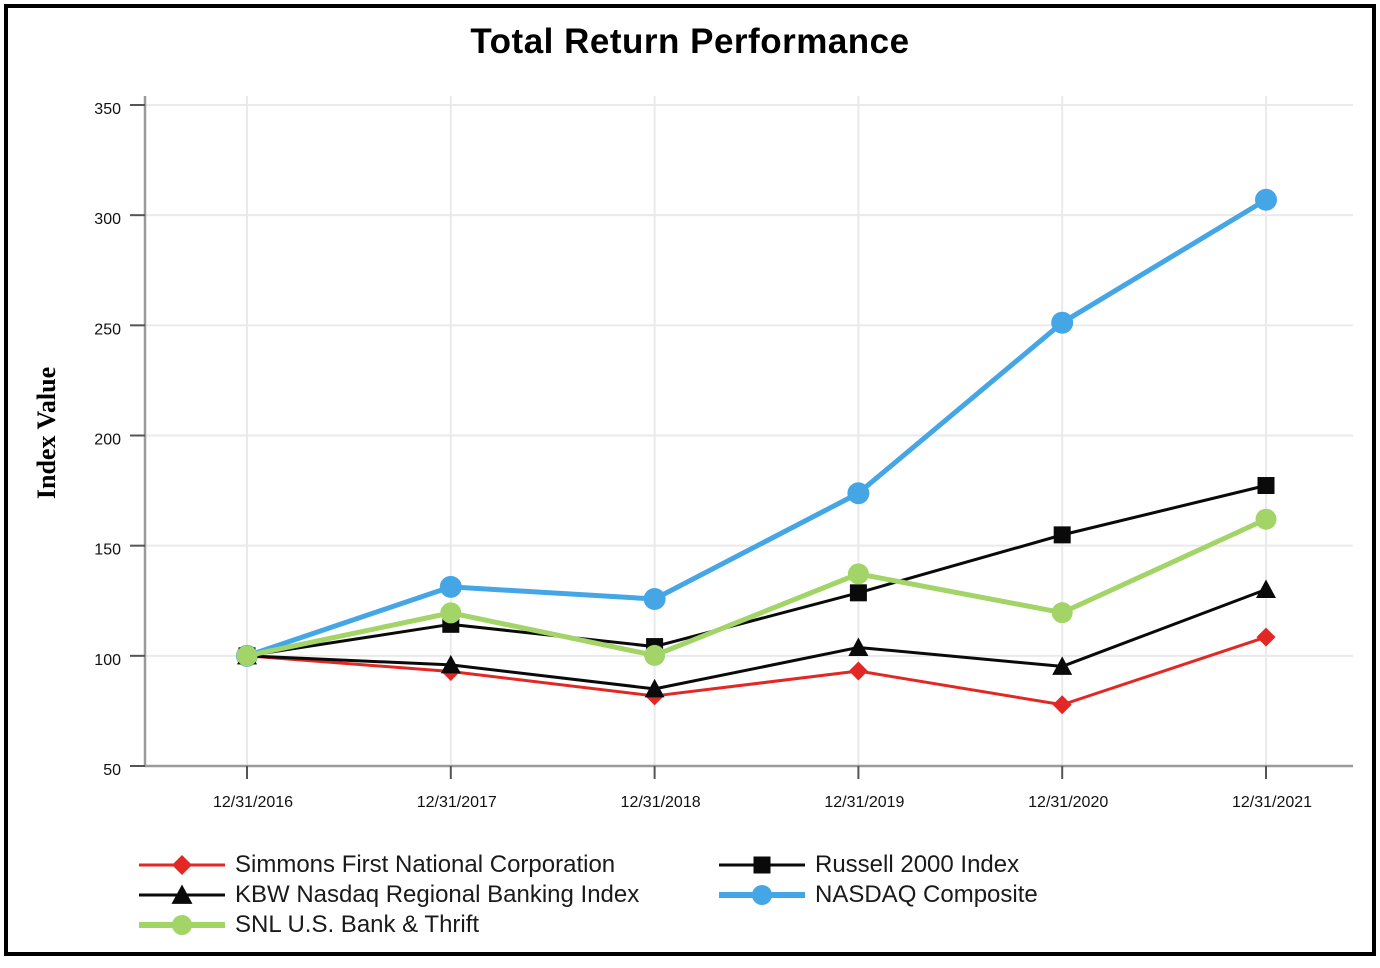  Describe the element at coordinates (437, 894) in the screenshot. I see `legend-label: KBW Nasdaq Regional Banking Index` at that location.